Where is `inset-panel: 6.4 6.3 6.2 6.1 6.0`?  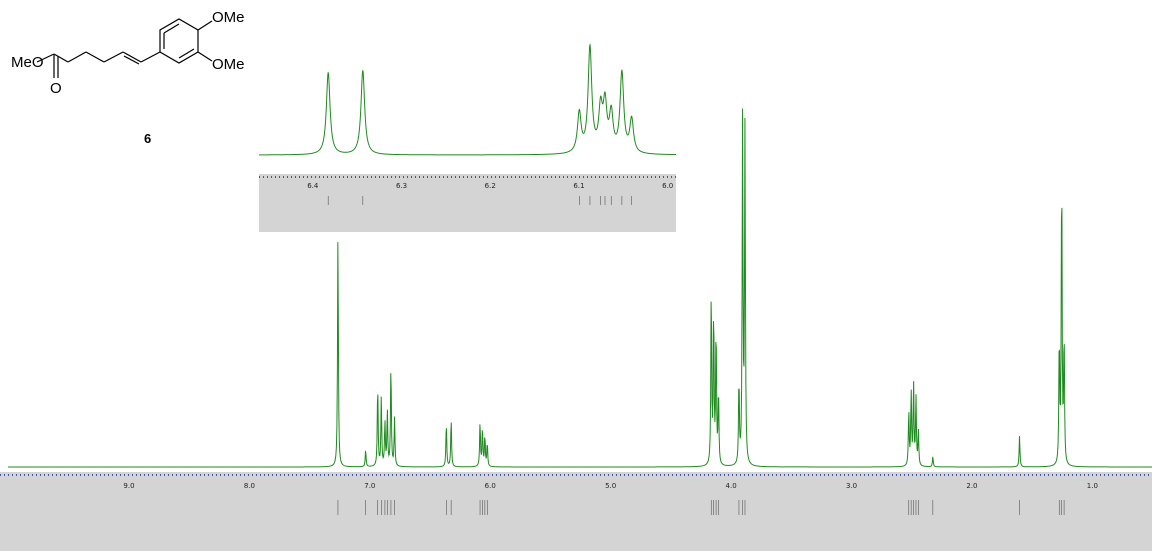
inset-panel: 6.4 6.3 6.2 6.1 6.0 is located at coordinates (467, 137).